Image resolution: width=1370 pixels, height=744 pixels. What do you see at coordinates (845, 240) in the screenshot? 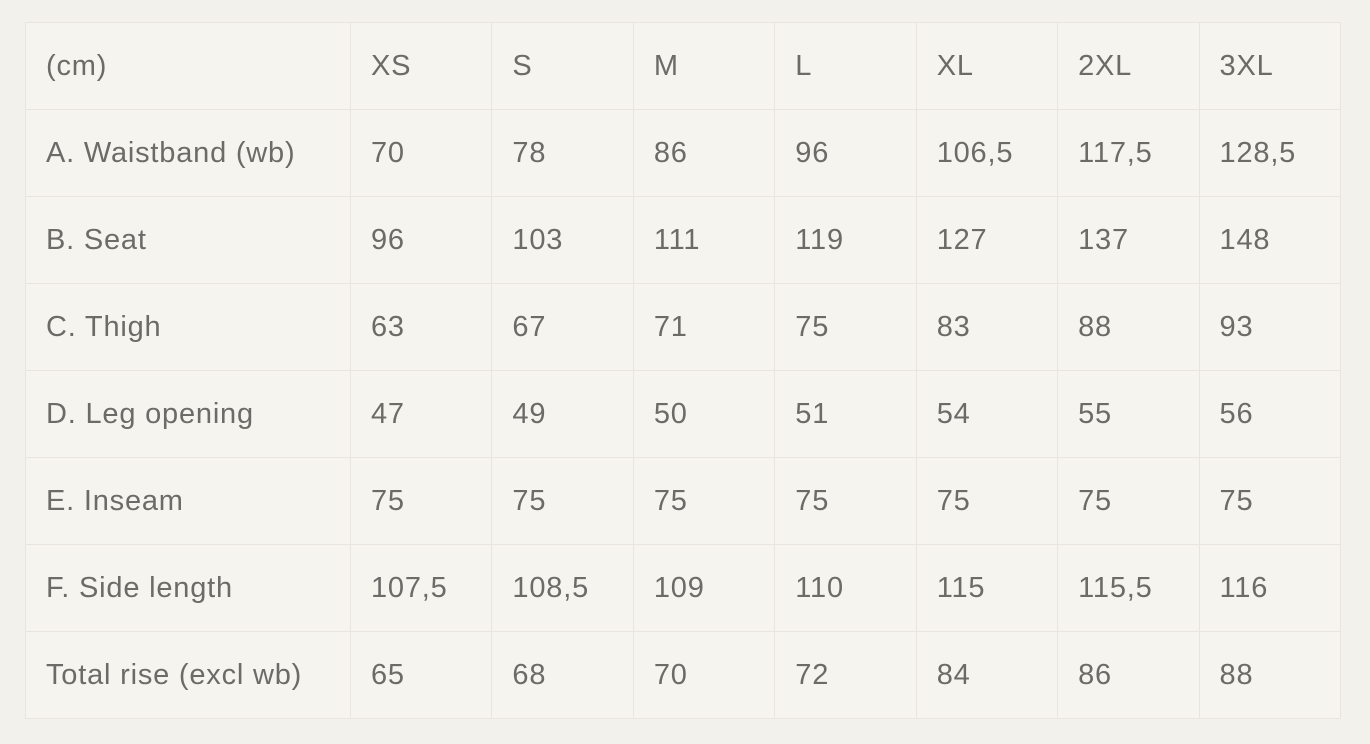
I see `size-value-cell: 119` at bounding box center [845, 240].